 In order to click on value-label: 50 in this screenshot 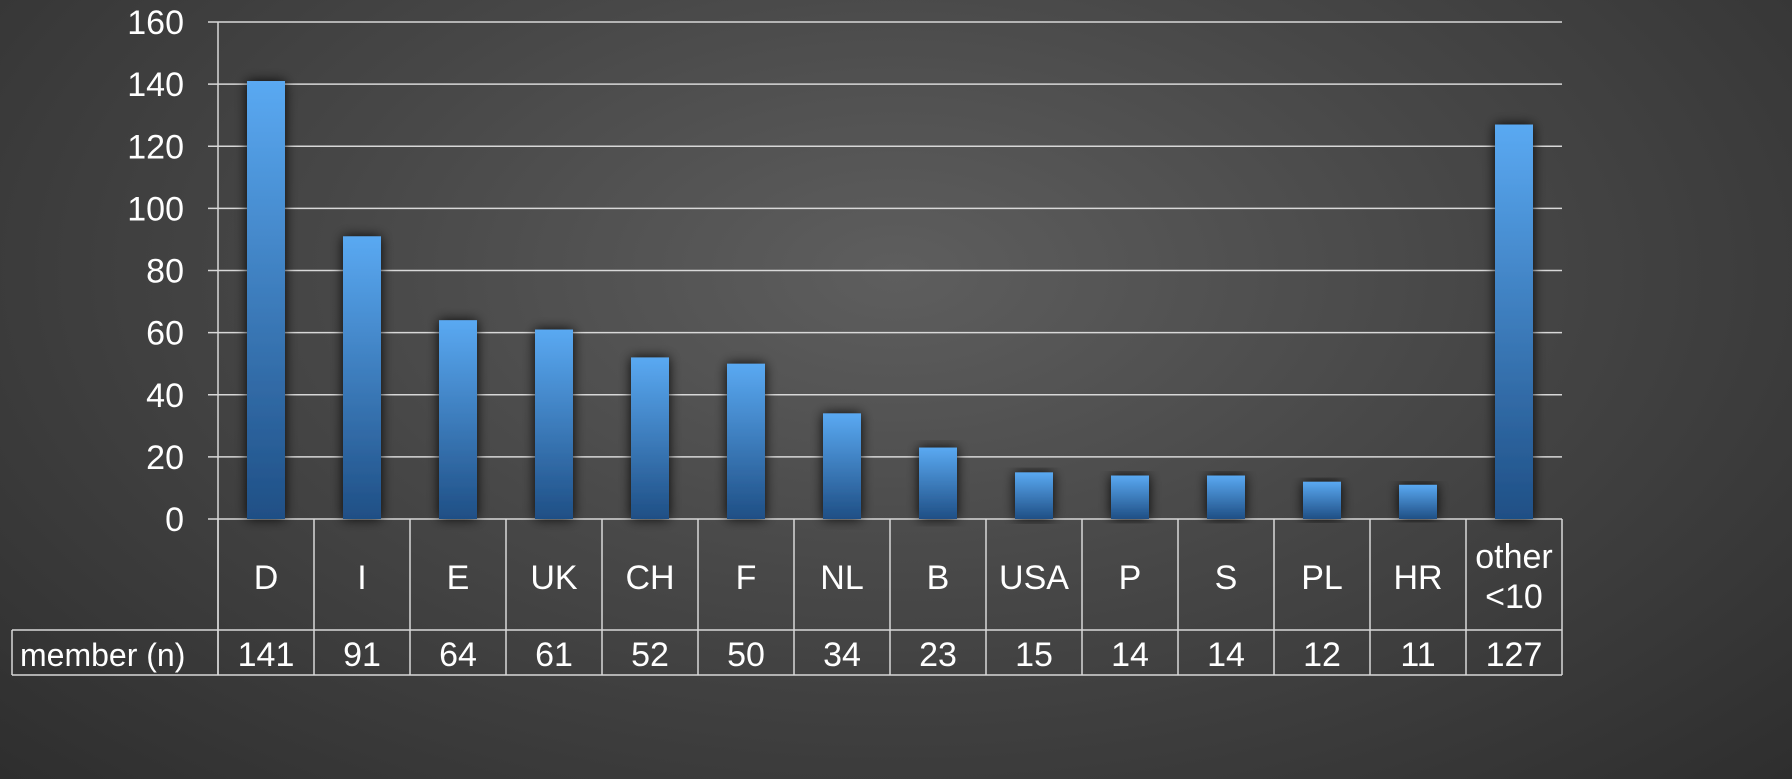, I will do `click(746, 655)`.